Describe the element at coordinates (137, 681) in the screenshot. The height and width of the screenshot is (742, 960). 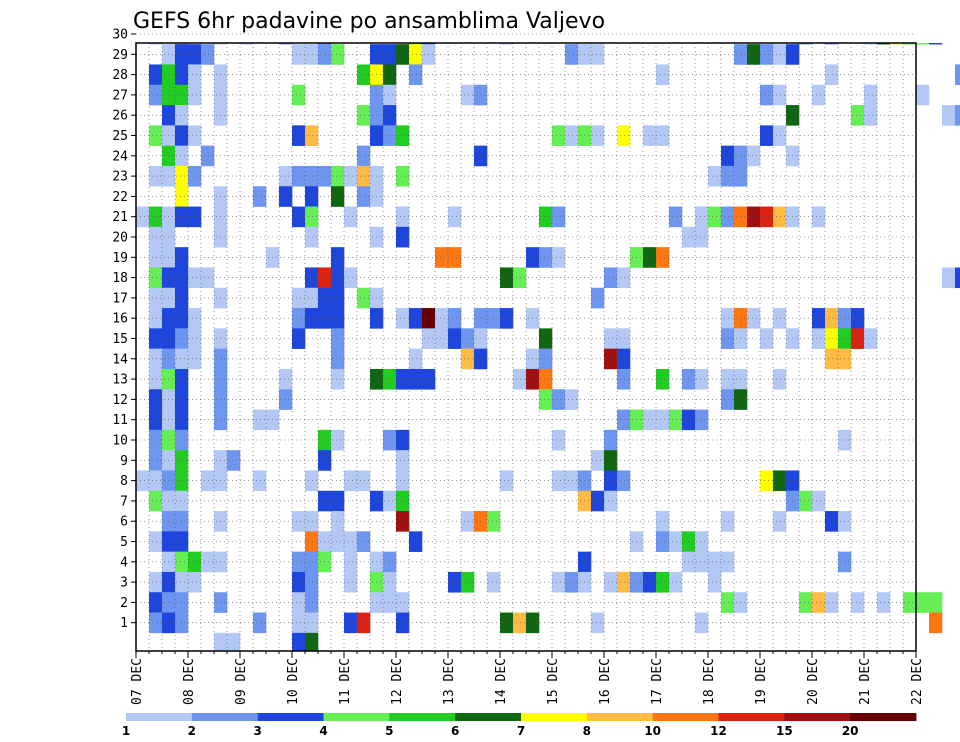
I see `x-tick-label: 07 DEC` at that location.